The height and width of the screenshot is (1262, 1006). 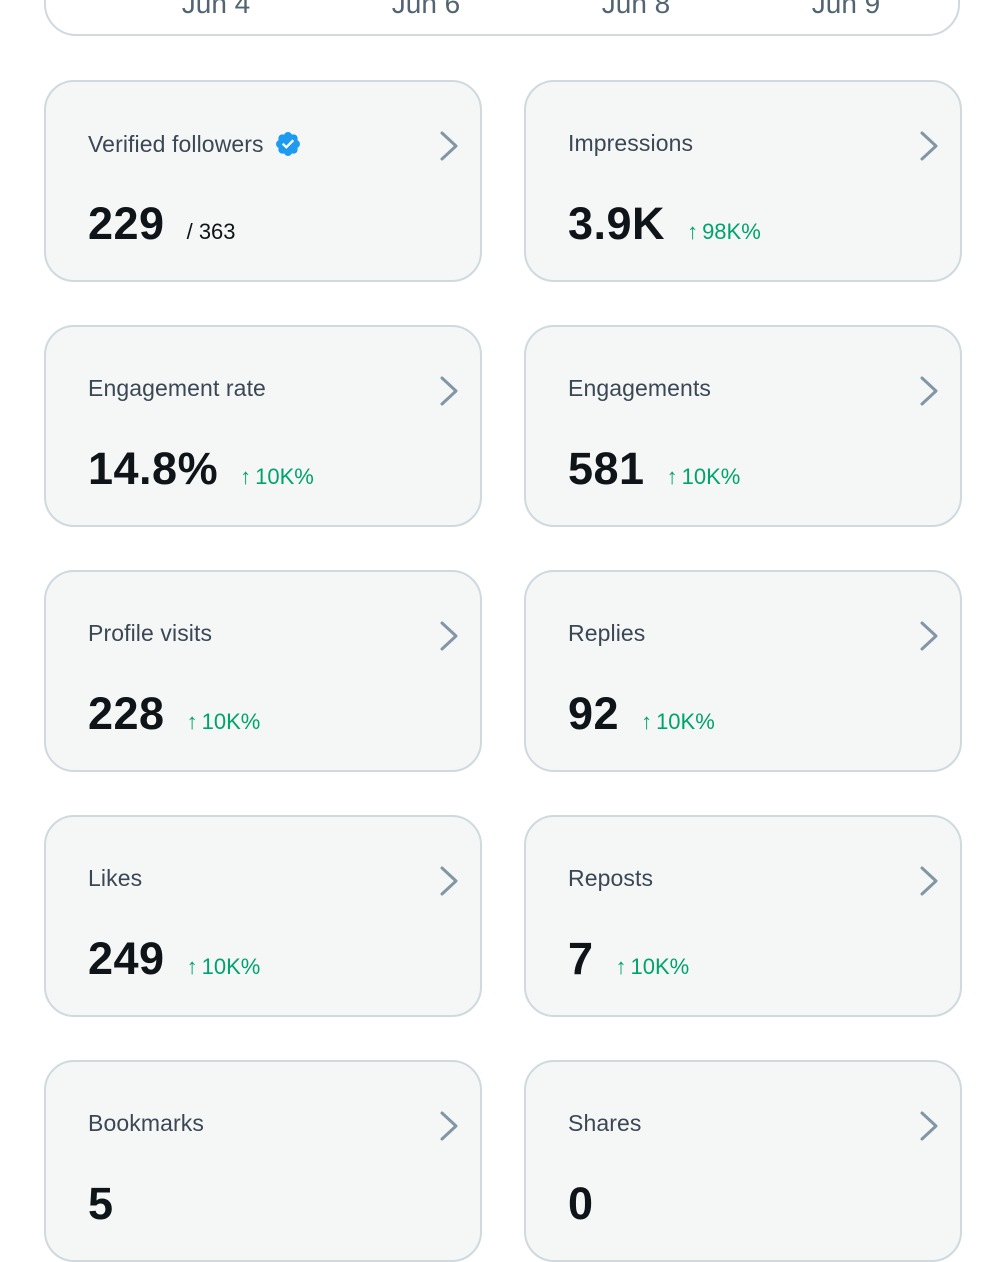 I want to click on metric-value: 0, so click(x=581, y=1203).